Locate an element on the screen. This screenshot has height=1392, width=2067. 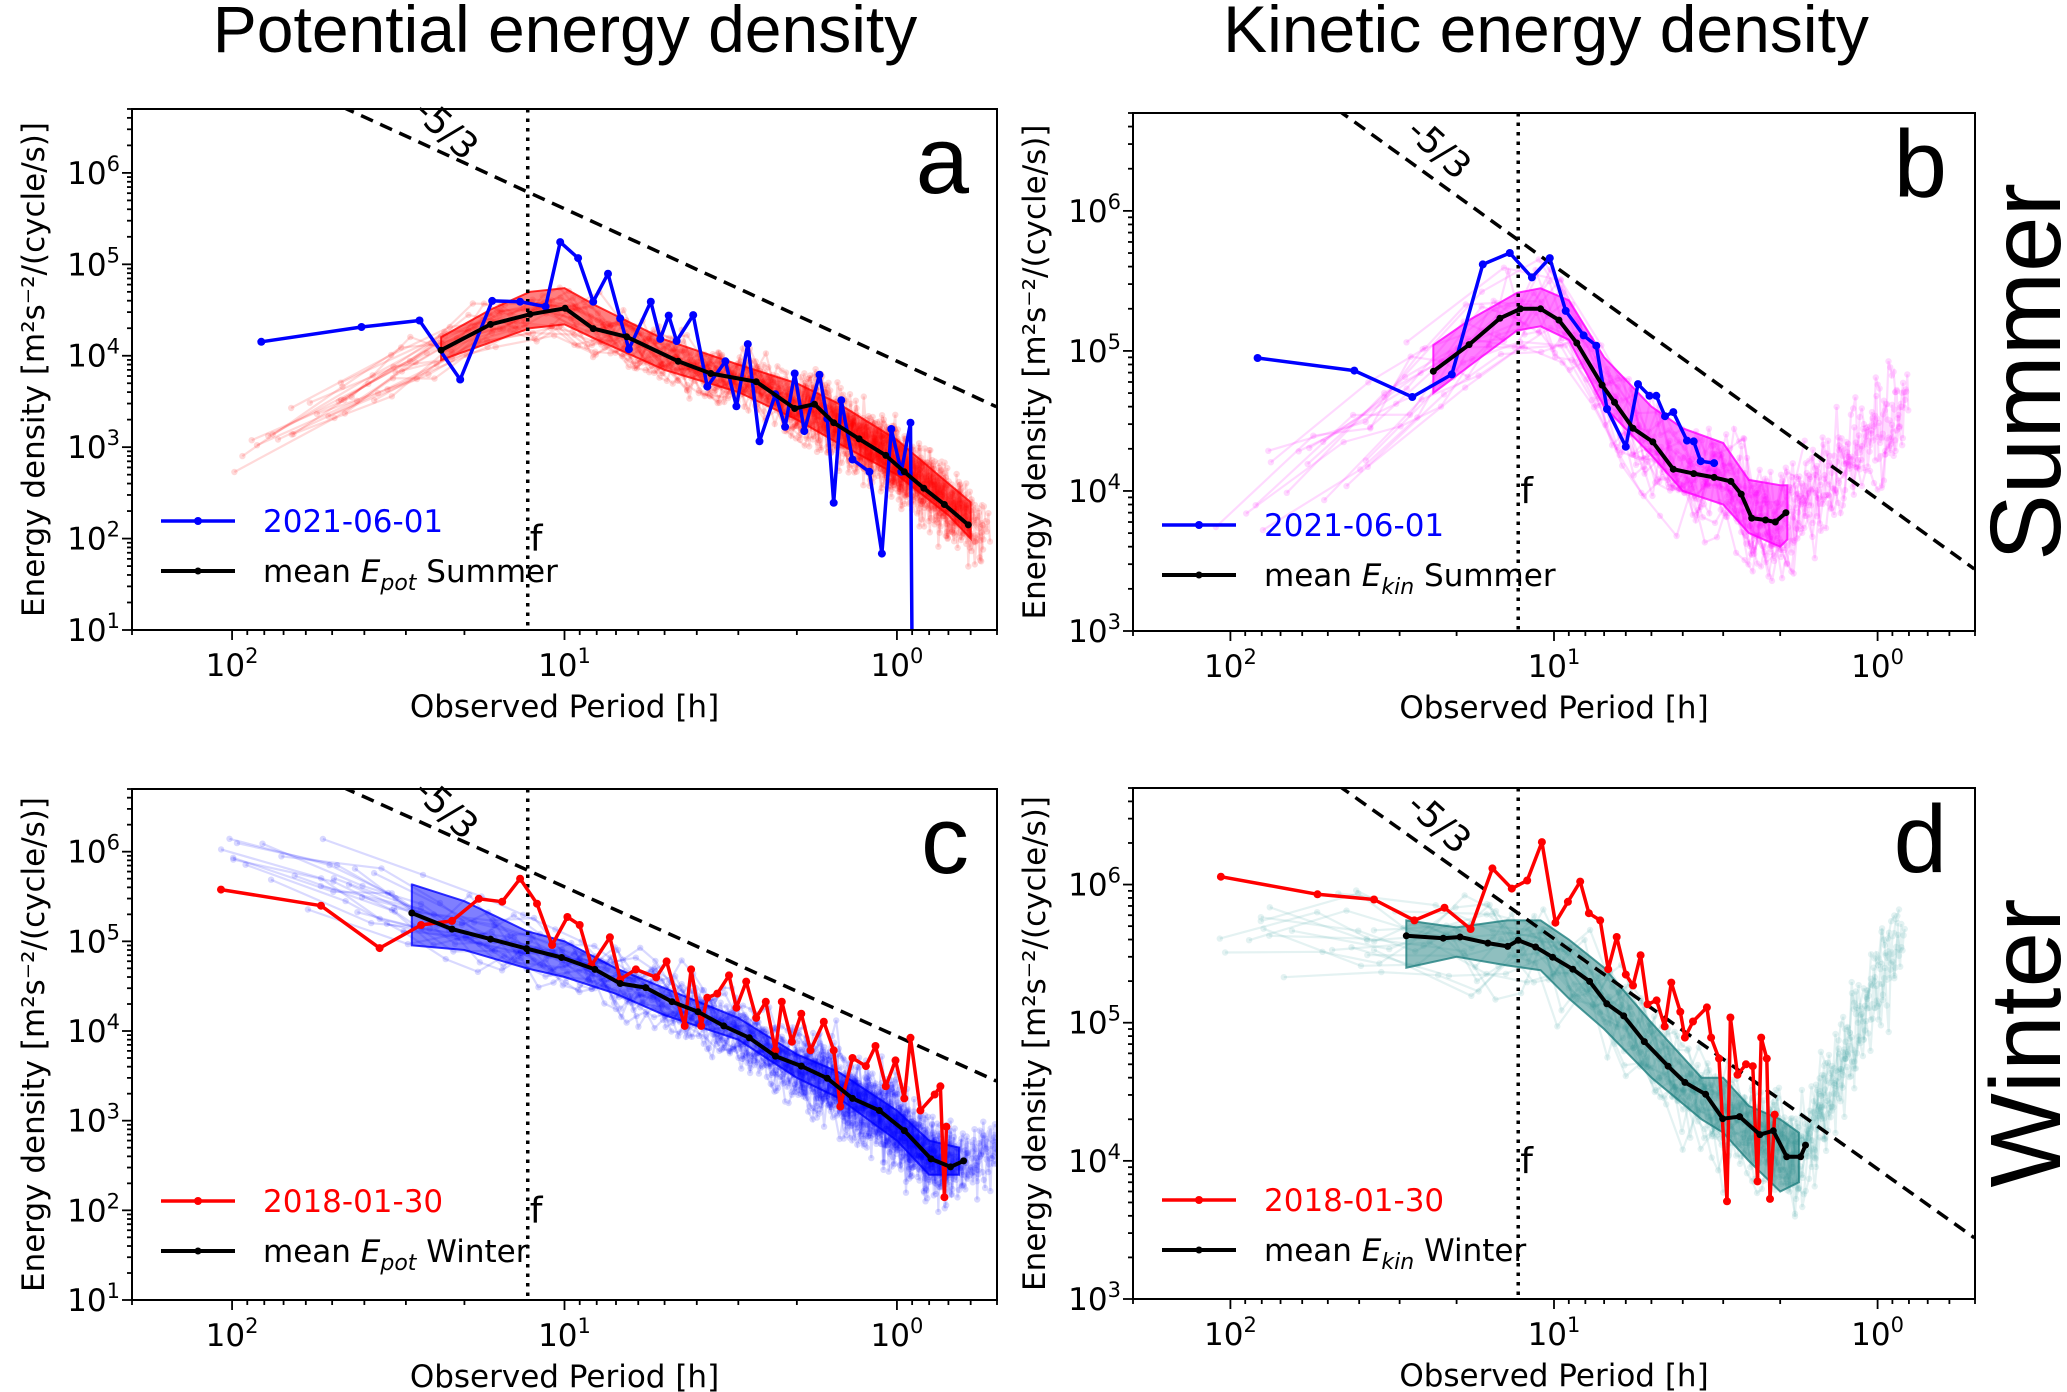
row-label-summer: Summer is located at coordinates (2018, 372).